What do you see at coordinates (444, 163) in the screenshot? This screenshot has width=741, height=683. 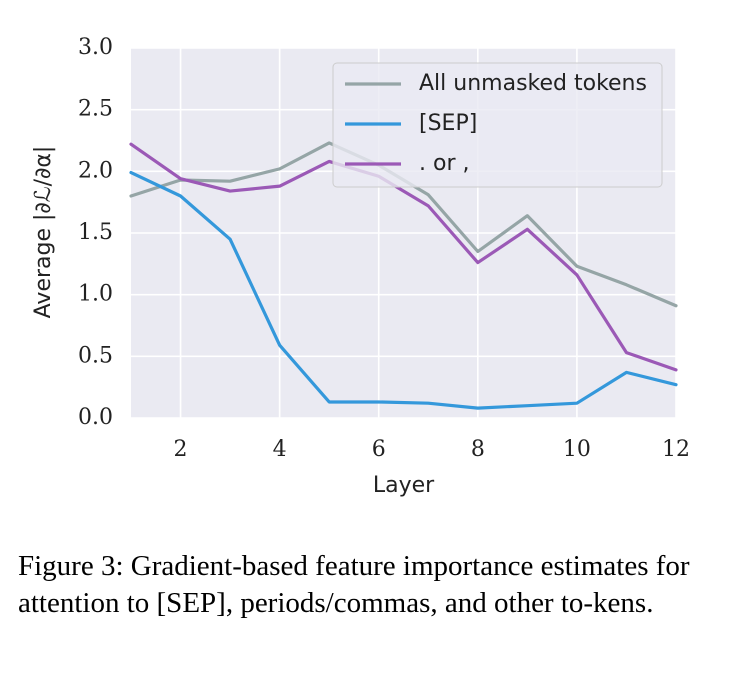 I see `legend-label: . or ,` at bounding box center [444, 163].